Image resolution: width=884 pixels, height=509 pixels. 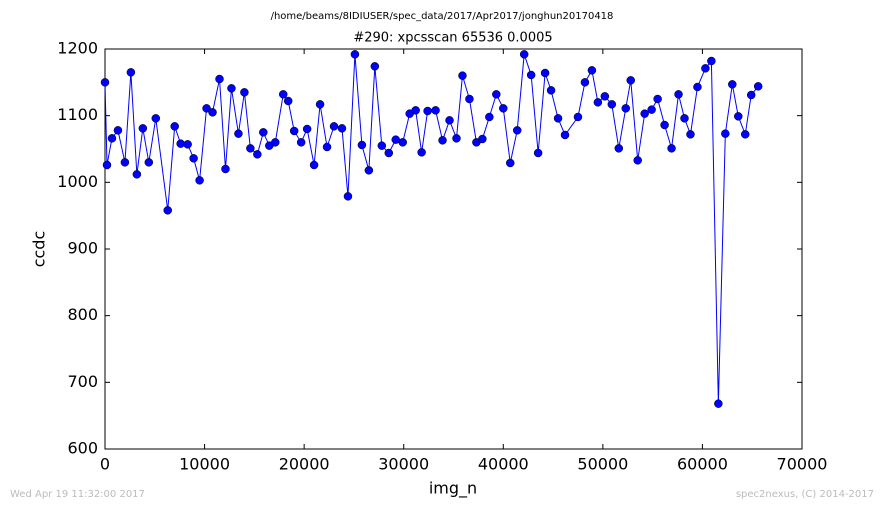 What do you see at coordinates (403, 464) in the screenshot?
I see `x-tick-label: 30000` at bounding box center [403, 464].